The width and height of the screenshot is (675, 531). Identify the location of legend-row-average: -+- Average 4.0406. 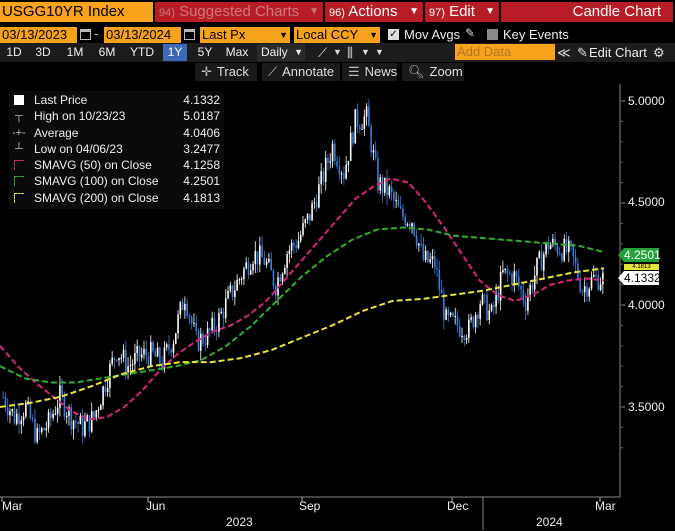
(116, 133).